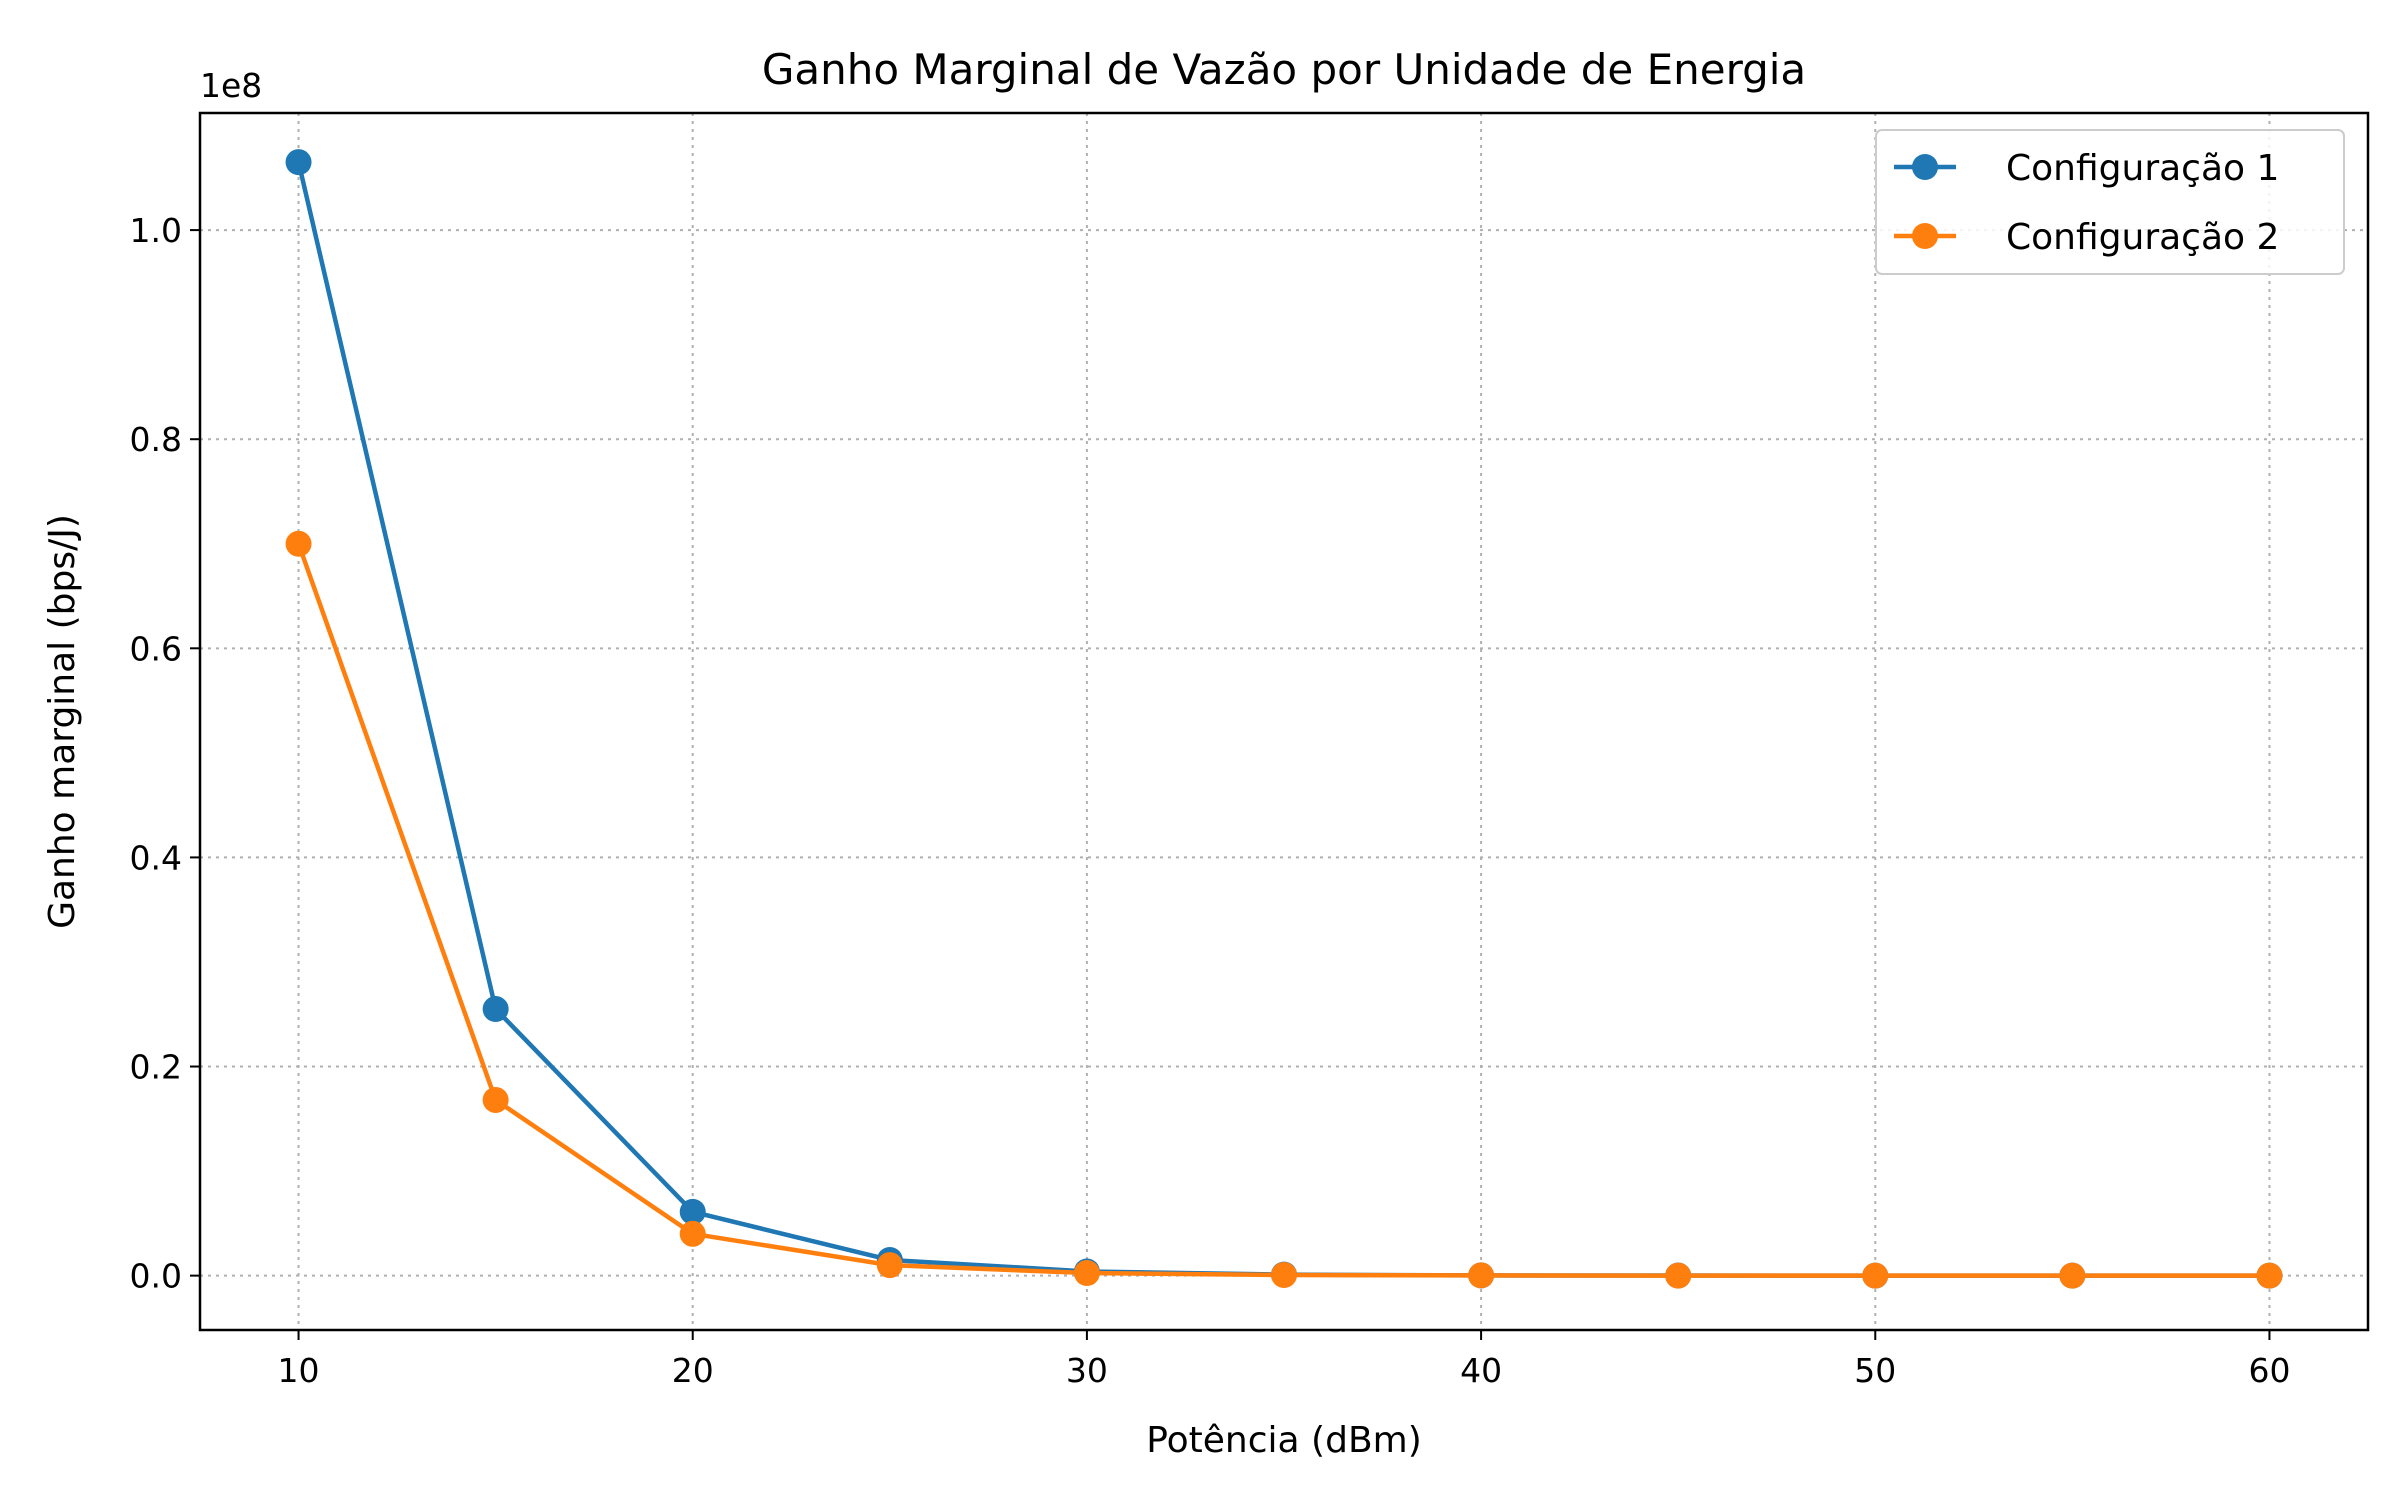 This screenshot has height=1505, width=2400. I want to click on legend-item: Configuração 1, so click(2086, 168).